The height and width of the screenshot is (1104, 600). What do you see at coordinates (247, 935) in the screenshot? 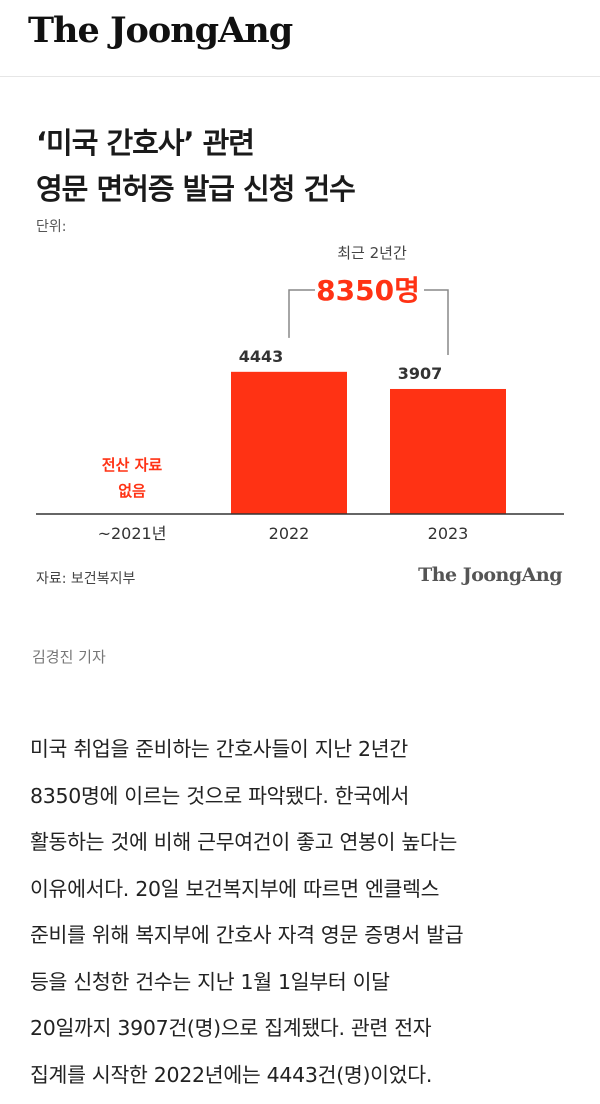
I see `article-line: 준비를 위해 복지부에 간호사 자격 영문 증명서 발급` at bounding box center [247, 935].